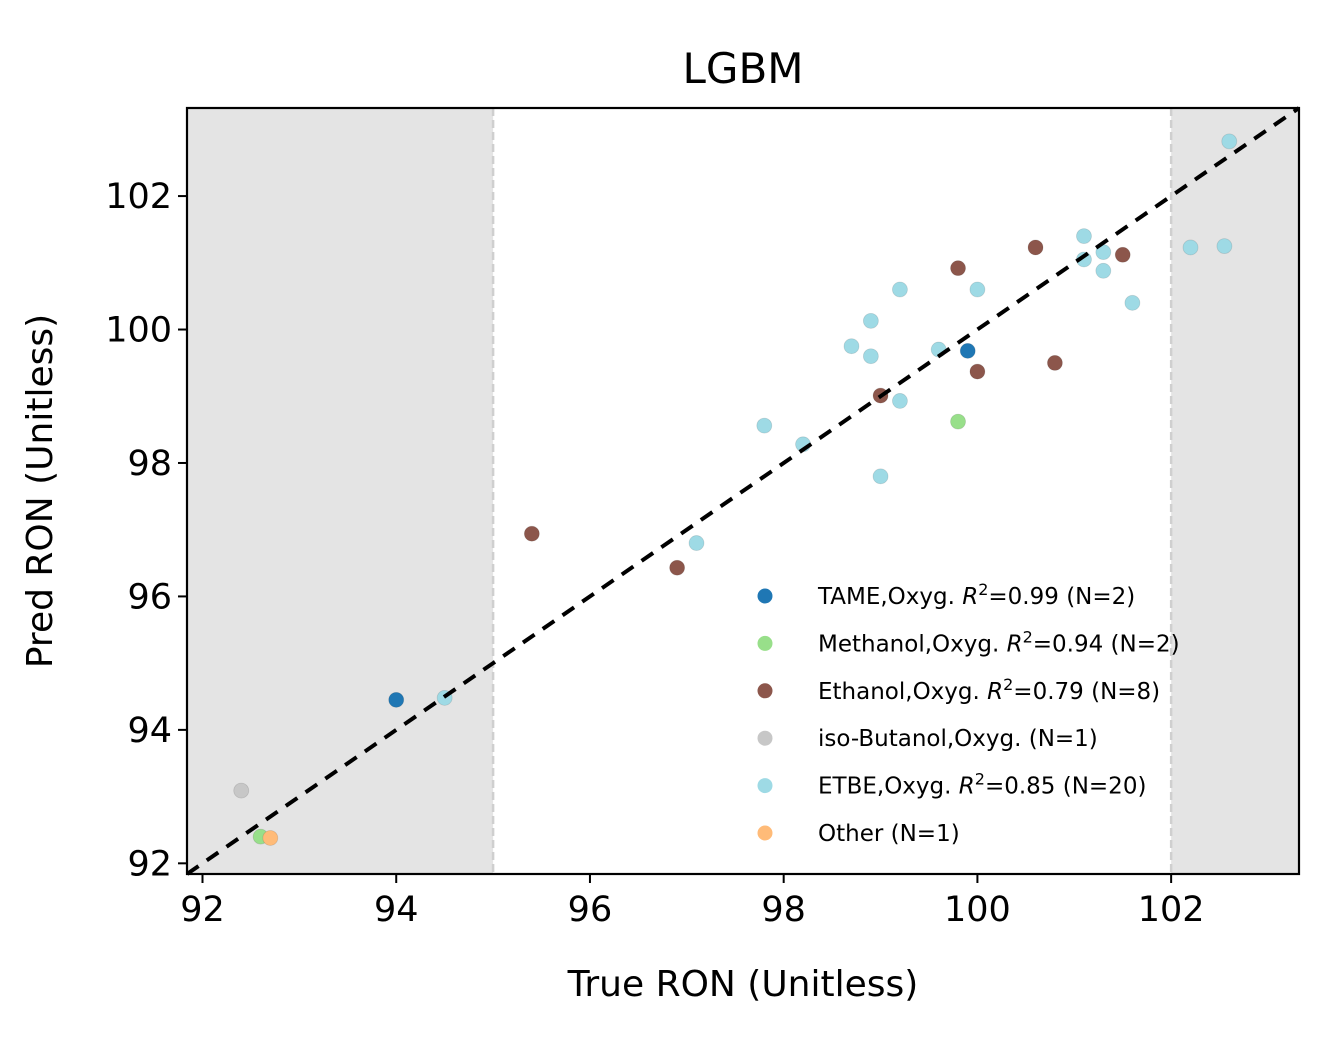 The height and width of the screenshot is (1050, 1344). What do you see at coordinates (982, 785) in the screenshot?
I see `legend-entry: ETBE,Oxyg. R2=0.85 (N=20)` at bounding box center [982, 785].